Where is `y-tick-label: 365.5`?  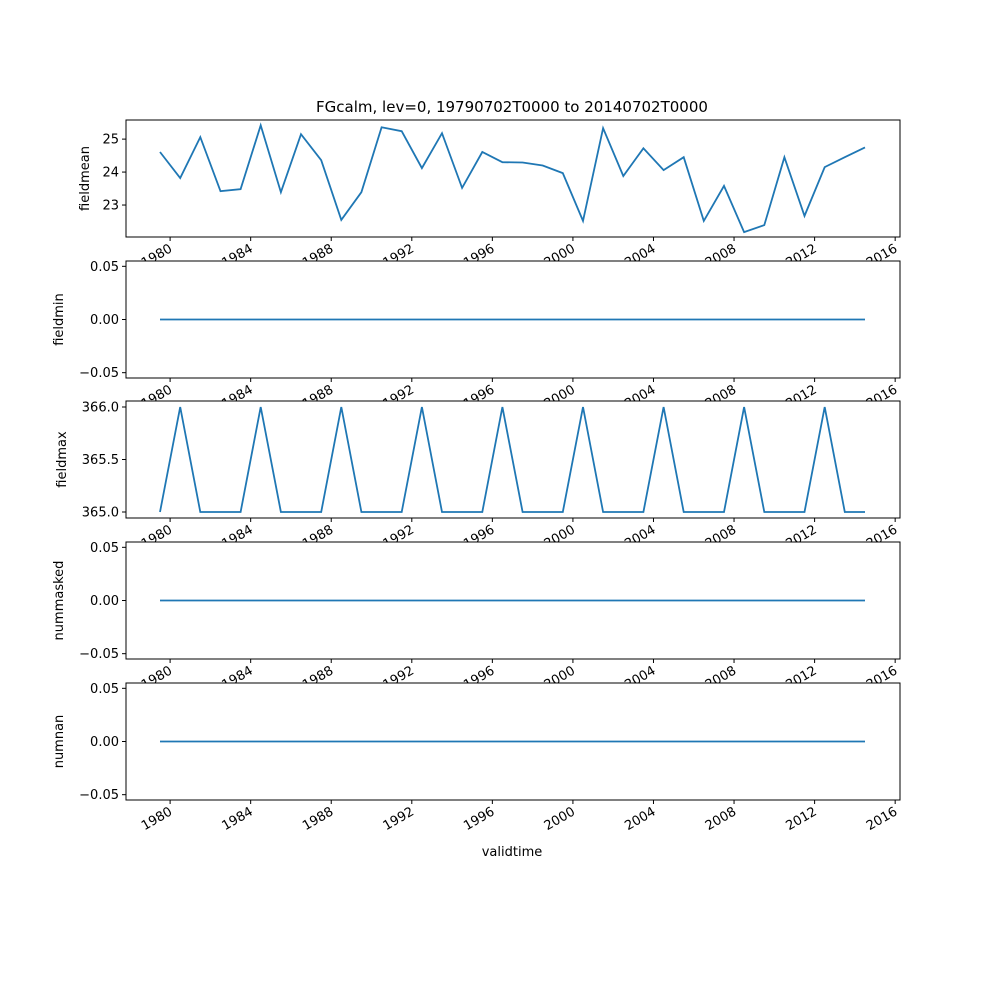 y-tick-label: 365.5 is located at coordinates (100, 460).